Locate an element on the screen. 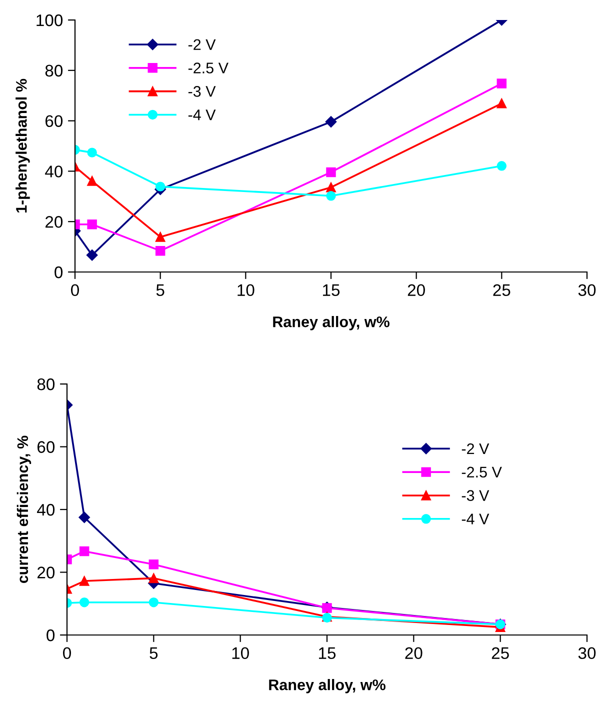 This screenshot has height=702, width=612. y-axis-title: current efficiency, % is located at coordinates (24, 510).